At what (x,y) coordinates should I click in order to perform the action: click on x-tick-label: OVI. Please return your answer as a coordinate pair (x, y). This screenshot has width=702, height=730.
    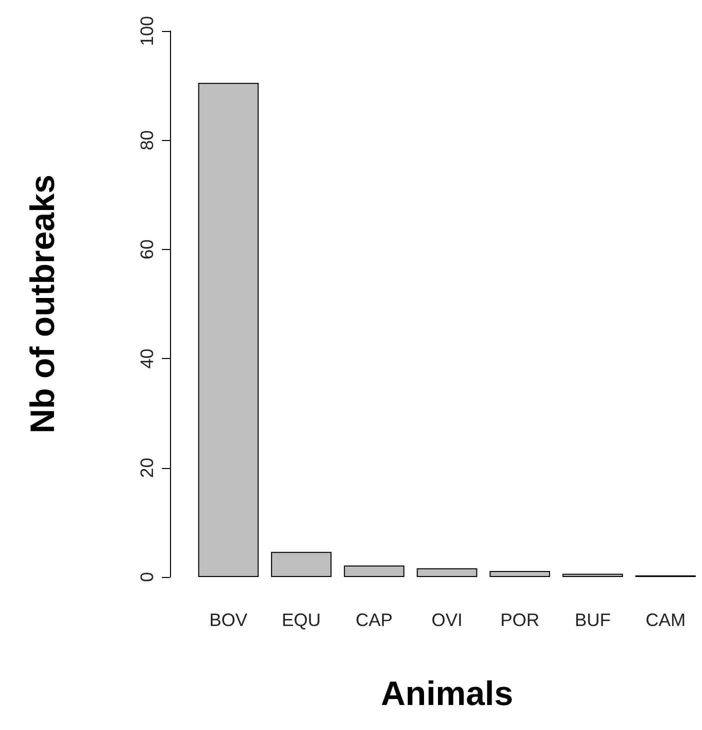
    Looking at the image, I should click on (447, 620).